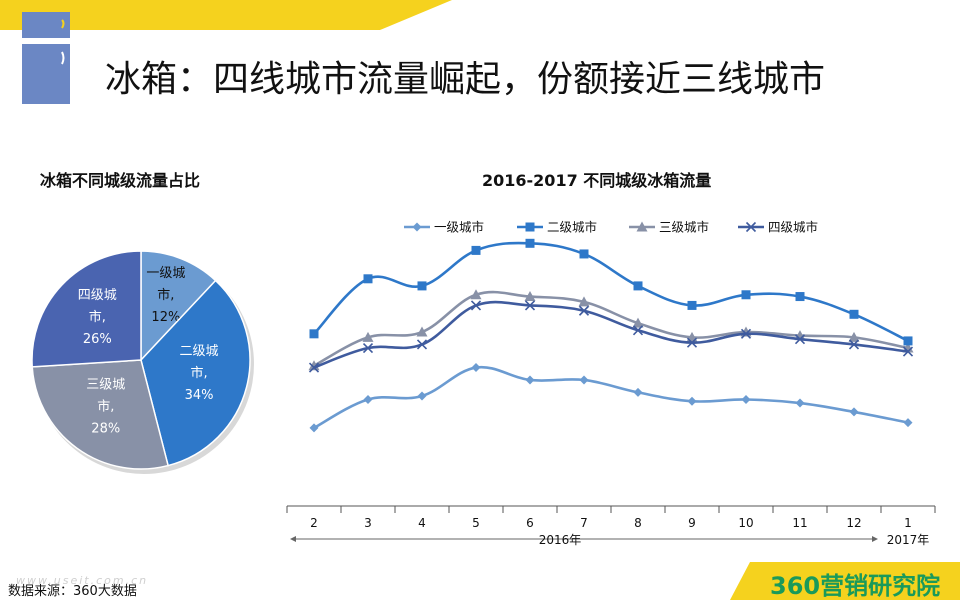 The width and height of the screenshot is (960, 601). What do you see at coordinates (314, 523) in the screenshot?
I see `x-tick-label: 2` at bounding box center [314, 523].